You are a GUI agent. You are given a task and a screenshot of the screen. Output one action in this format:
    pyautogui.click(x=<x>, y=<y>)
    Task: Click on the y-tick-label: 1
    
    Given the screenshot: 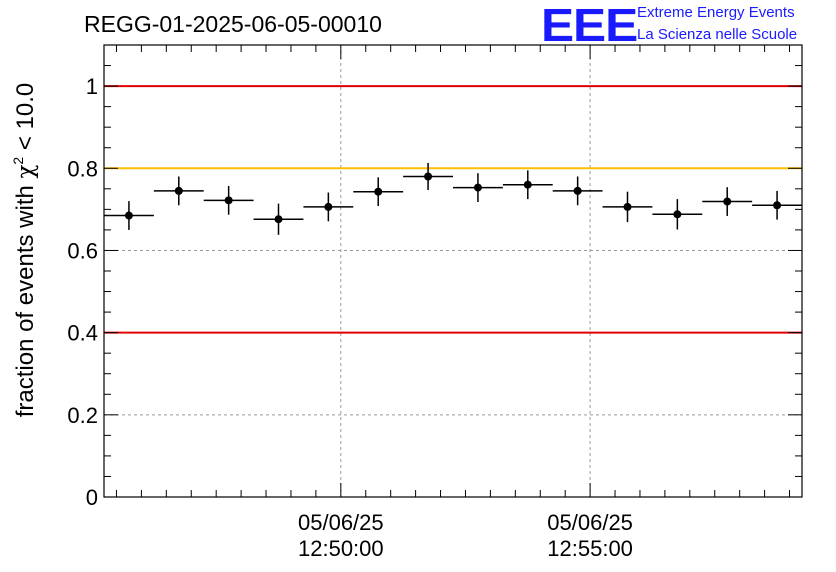 What is the action you would take?
    pyautogui.click(x=92, y=86)
    